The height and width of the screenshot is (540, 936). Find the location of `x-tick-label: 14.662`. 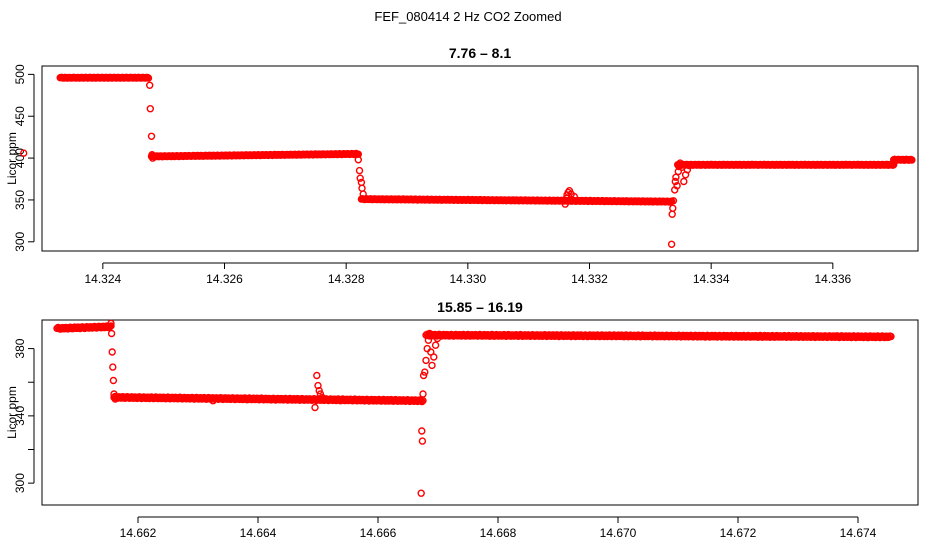

x-tick-label: 14.662 is located at coordinates (138, 533).